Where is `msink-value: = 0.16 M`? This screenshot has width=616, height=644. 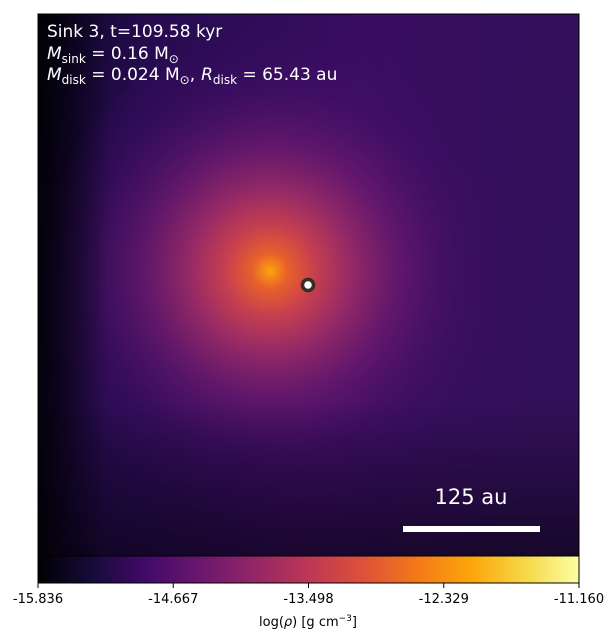
msink-value: = 0.16 M is located at coordinates (127, 54).